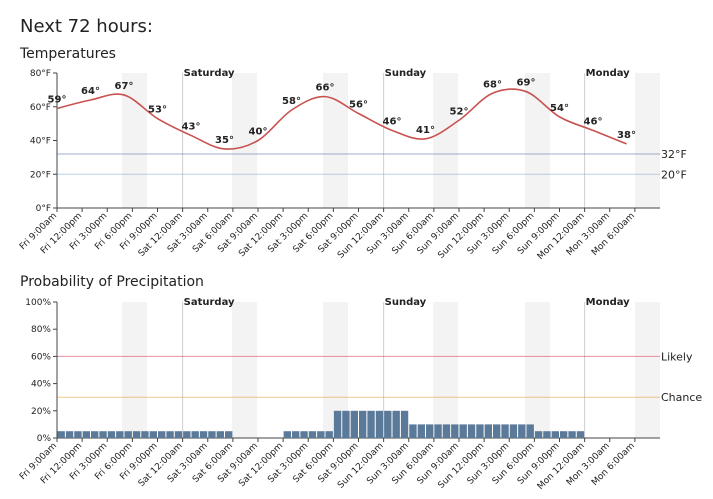  Describe the element at coordinates (392, 121) in the screenshot. I see `value-label: 46°` at that location.